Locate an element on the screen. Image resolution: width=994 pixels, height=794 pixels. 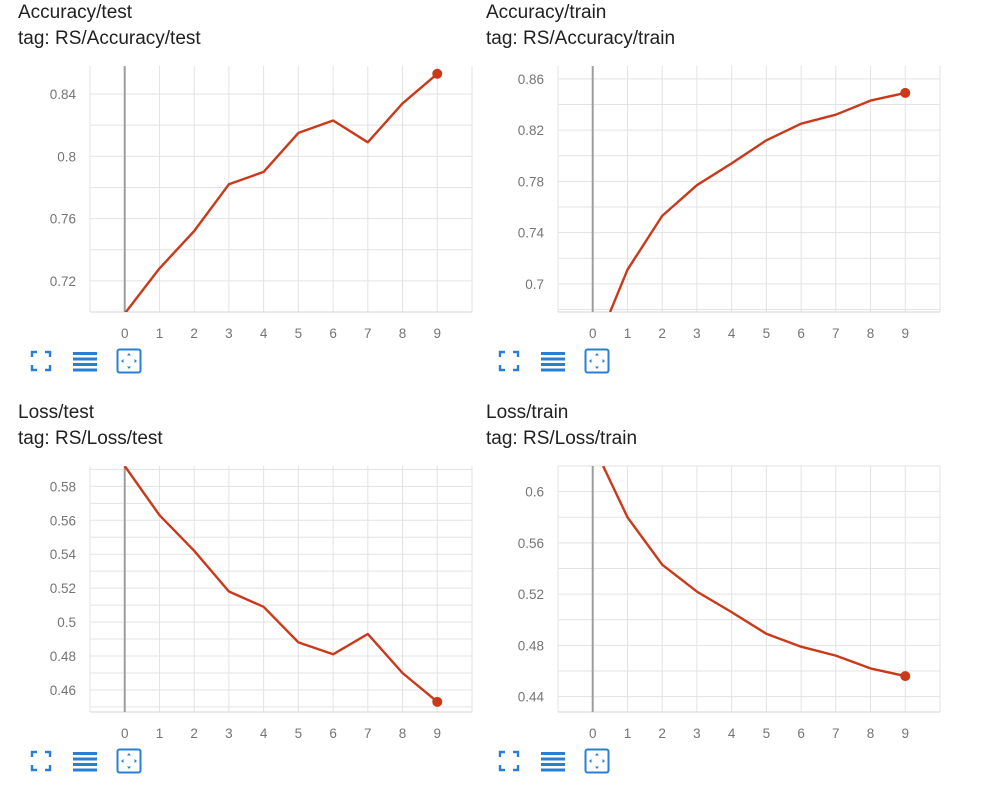
y-tick-label: 0.7 is located at coordinates (534, 284).